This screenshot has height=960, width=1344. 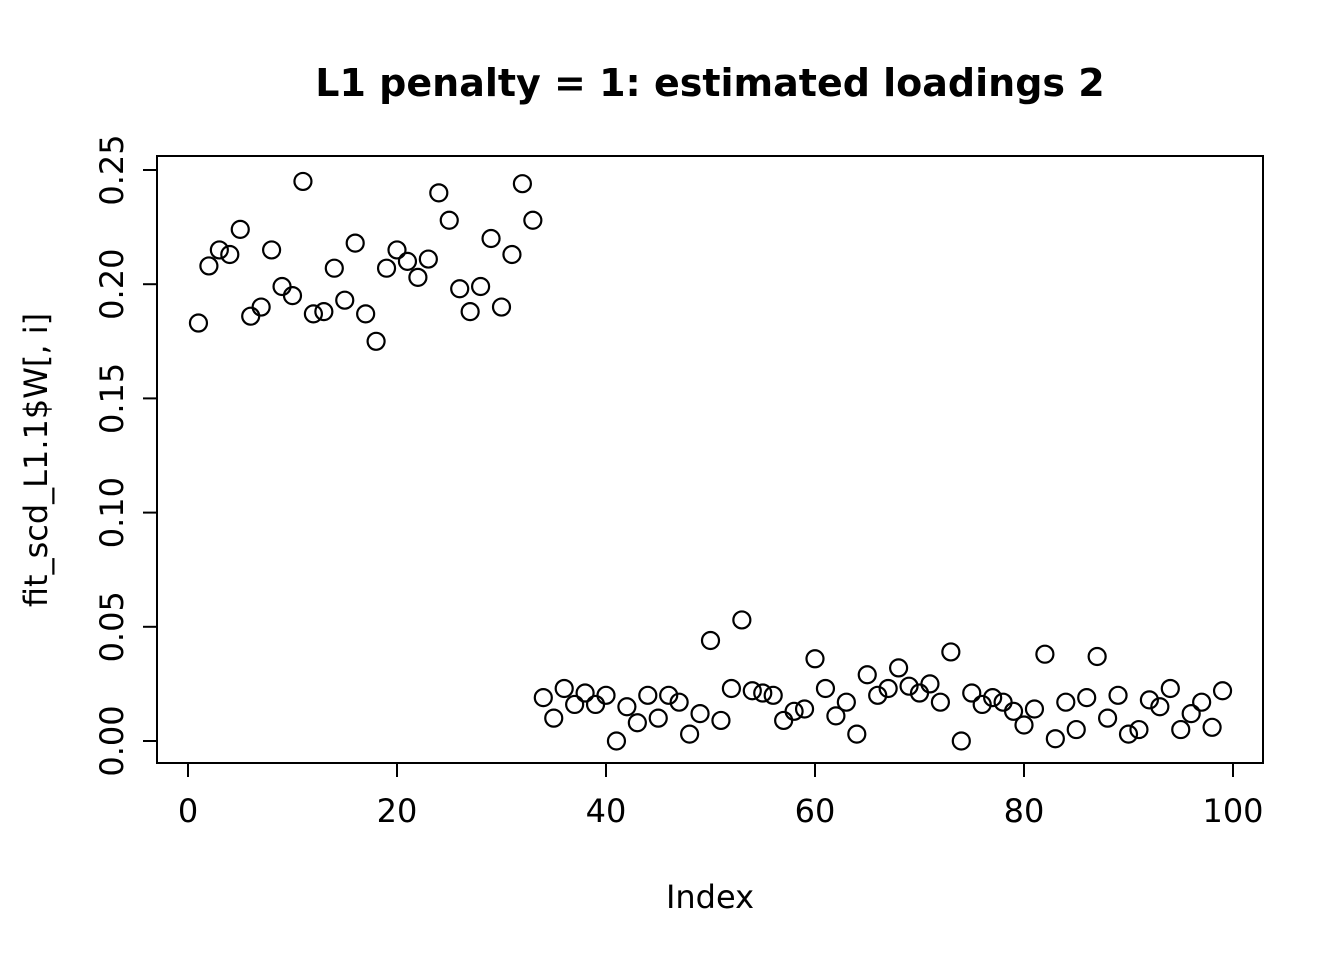 What do you see at coordinates (112, 398) in the screenshot?
I see `y-tick-label: 0.15` at bounding box center [112, 398].